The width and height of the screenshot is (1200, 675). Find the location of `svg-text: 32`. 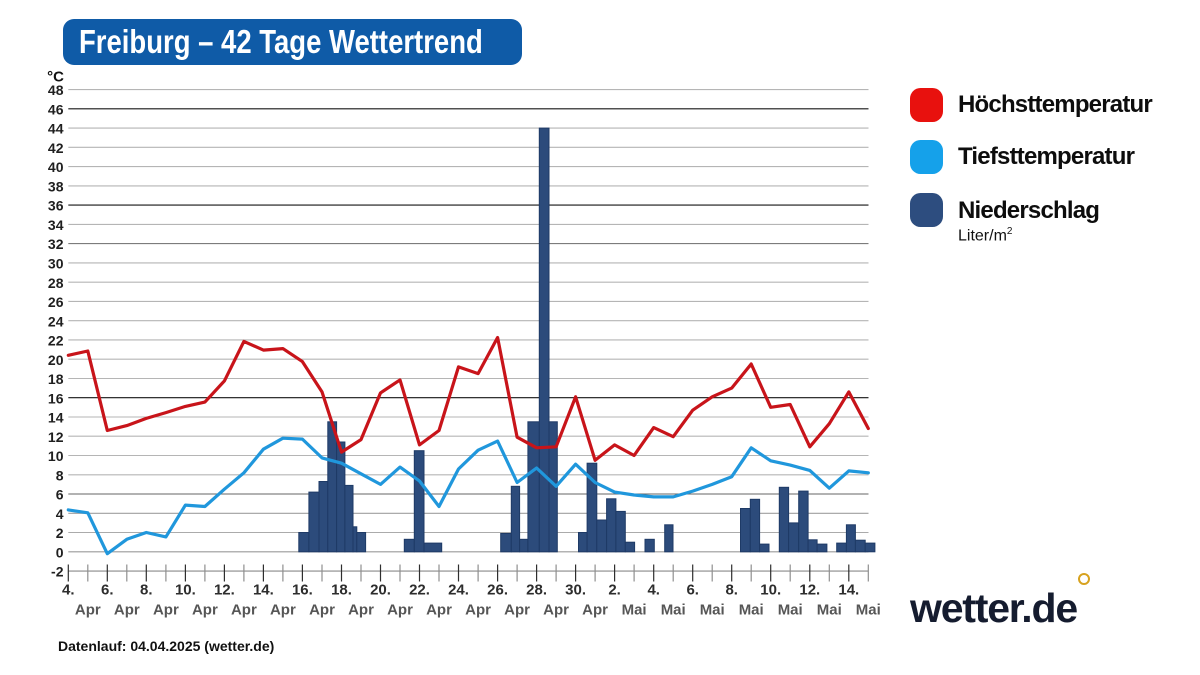

svg-text: 32 is located at coordinates (56, 244).